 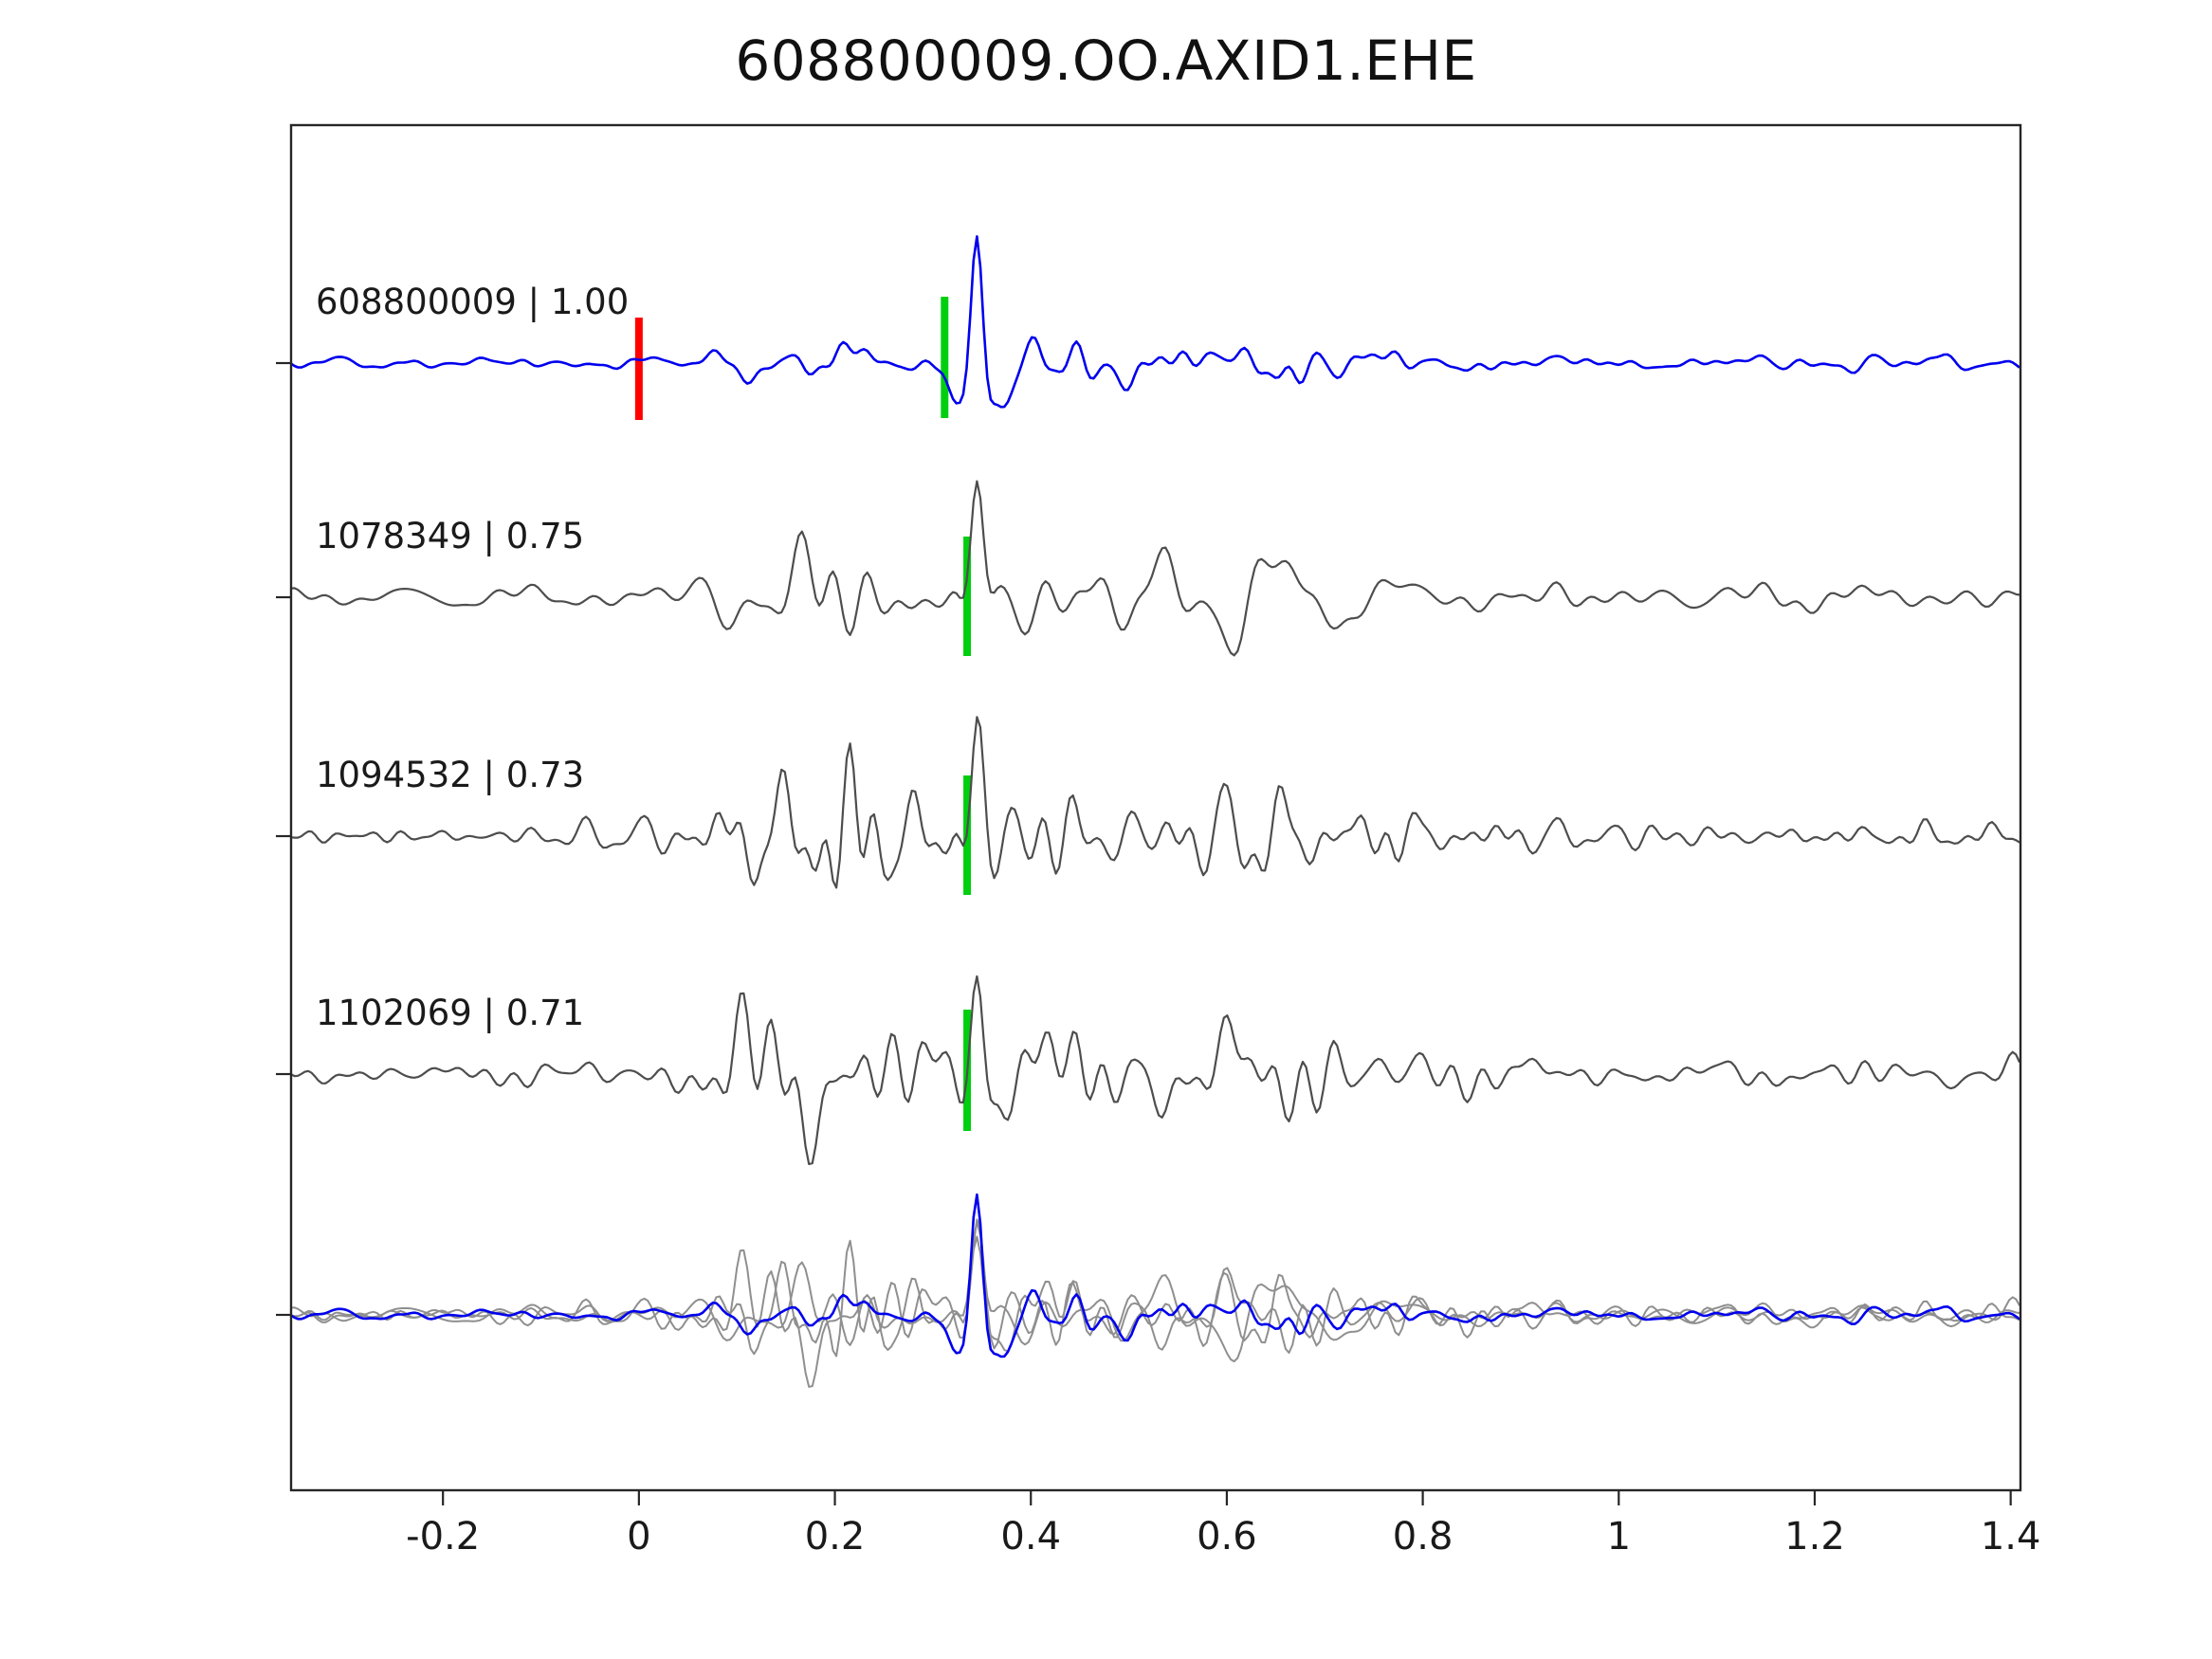 What do you see at coordinates (450, 536) in the screenshot?
I see `trace-label: 1078349 | 0.75` at bounding box center [450, 536].